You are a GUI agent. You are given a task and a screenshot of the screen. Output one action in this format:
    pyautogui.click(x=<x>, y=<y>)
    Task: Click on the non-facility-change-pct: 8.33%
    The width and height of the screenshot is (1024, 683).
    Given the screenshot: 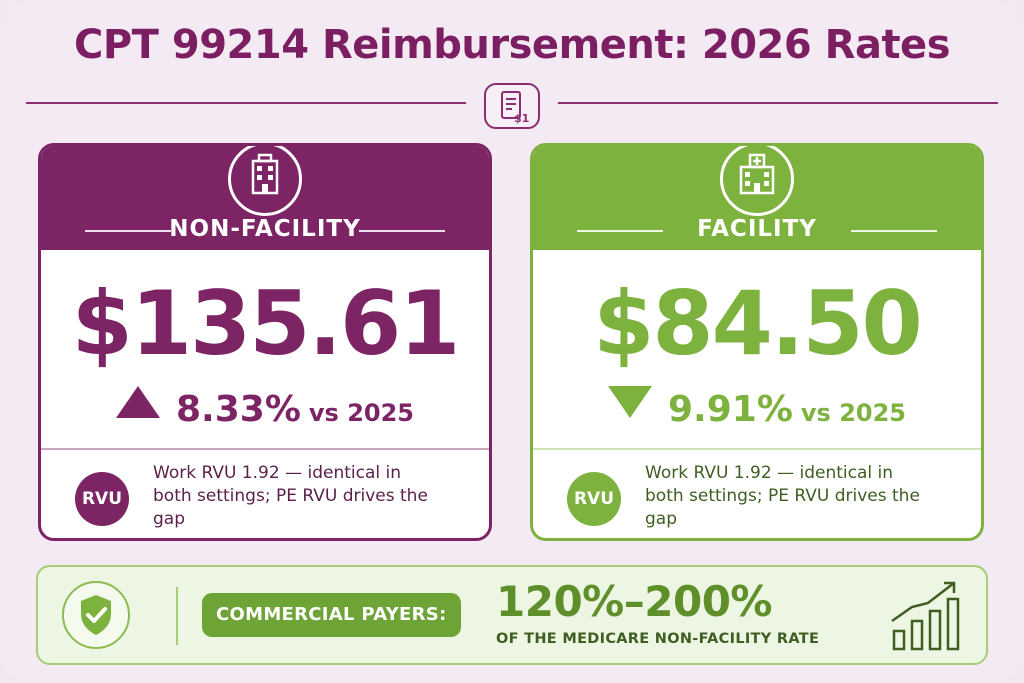 What is the action you would take?
    pyautogui.click(x=238, y=409)
    